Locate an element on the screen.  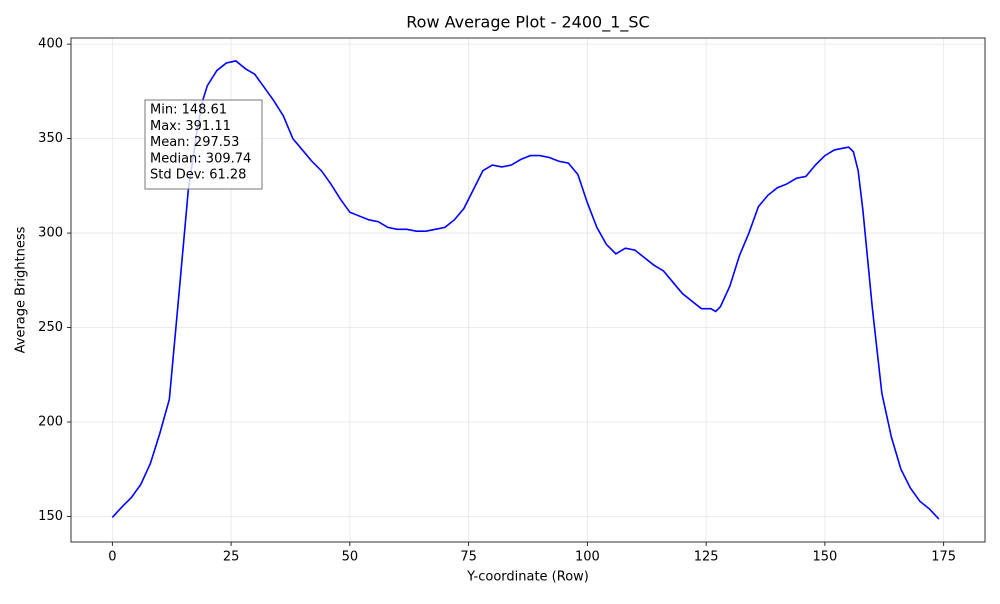
stats-line: Std Dev: 61.28 is located at coordinates (198, 175).